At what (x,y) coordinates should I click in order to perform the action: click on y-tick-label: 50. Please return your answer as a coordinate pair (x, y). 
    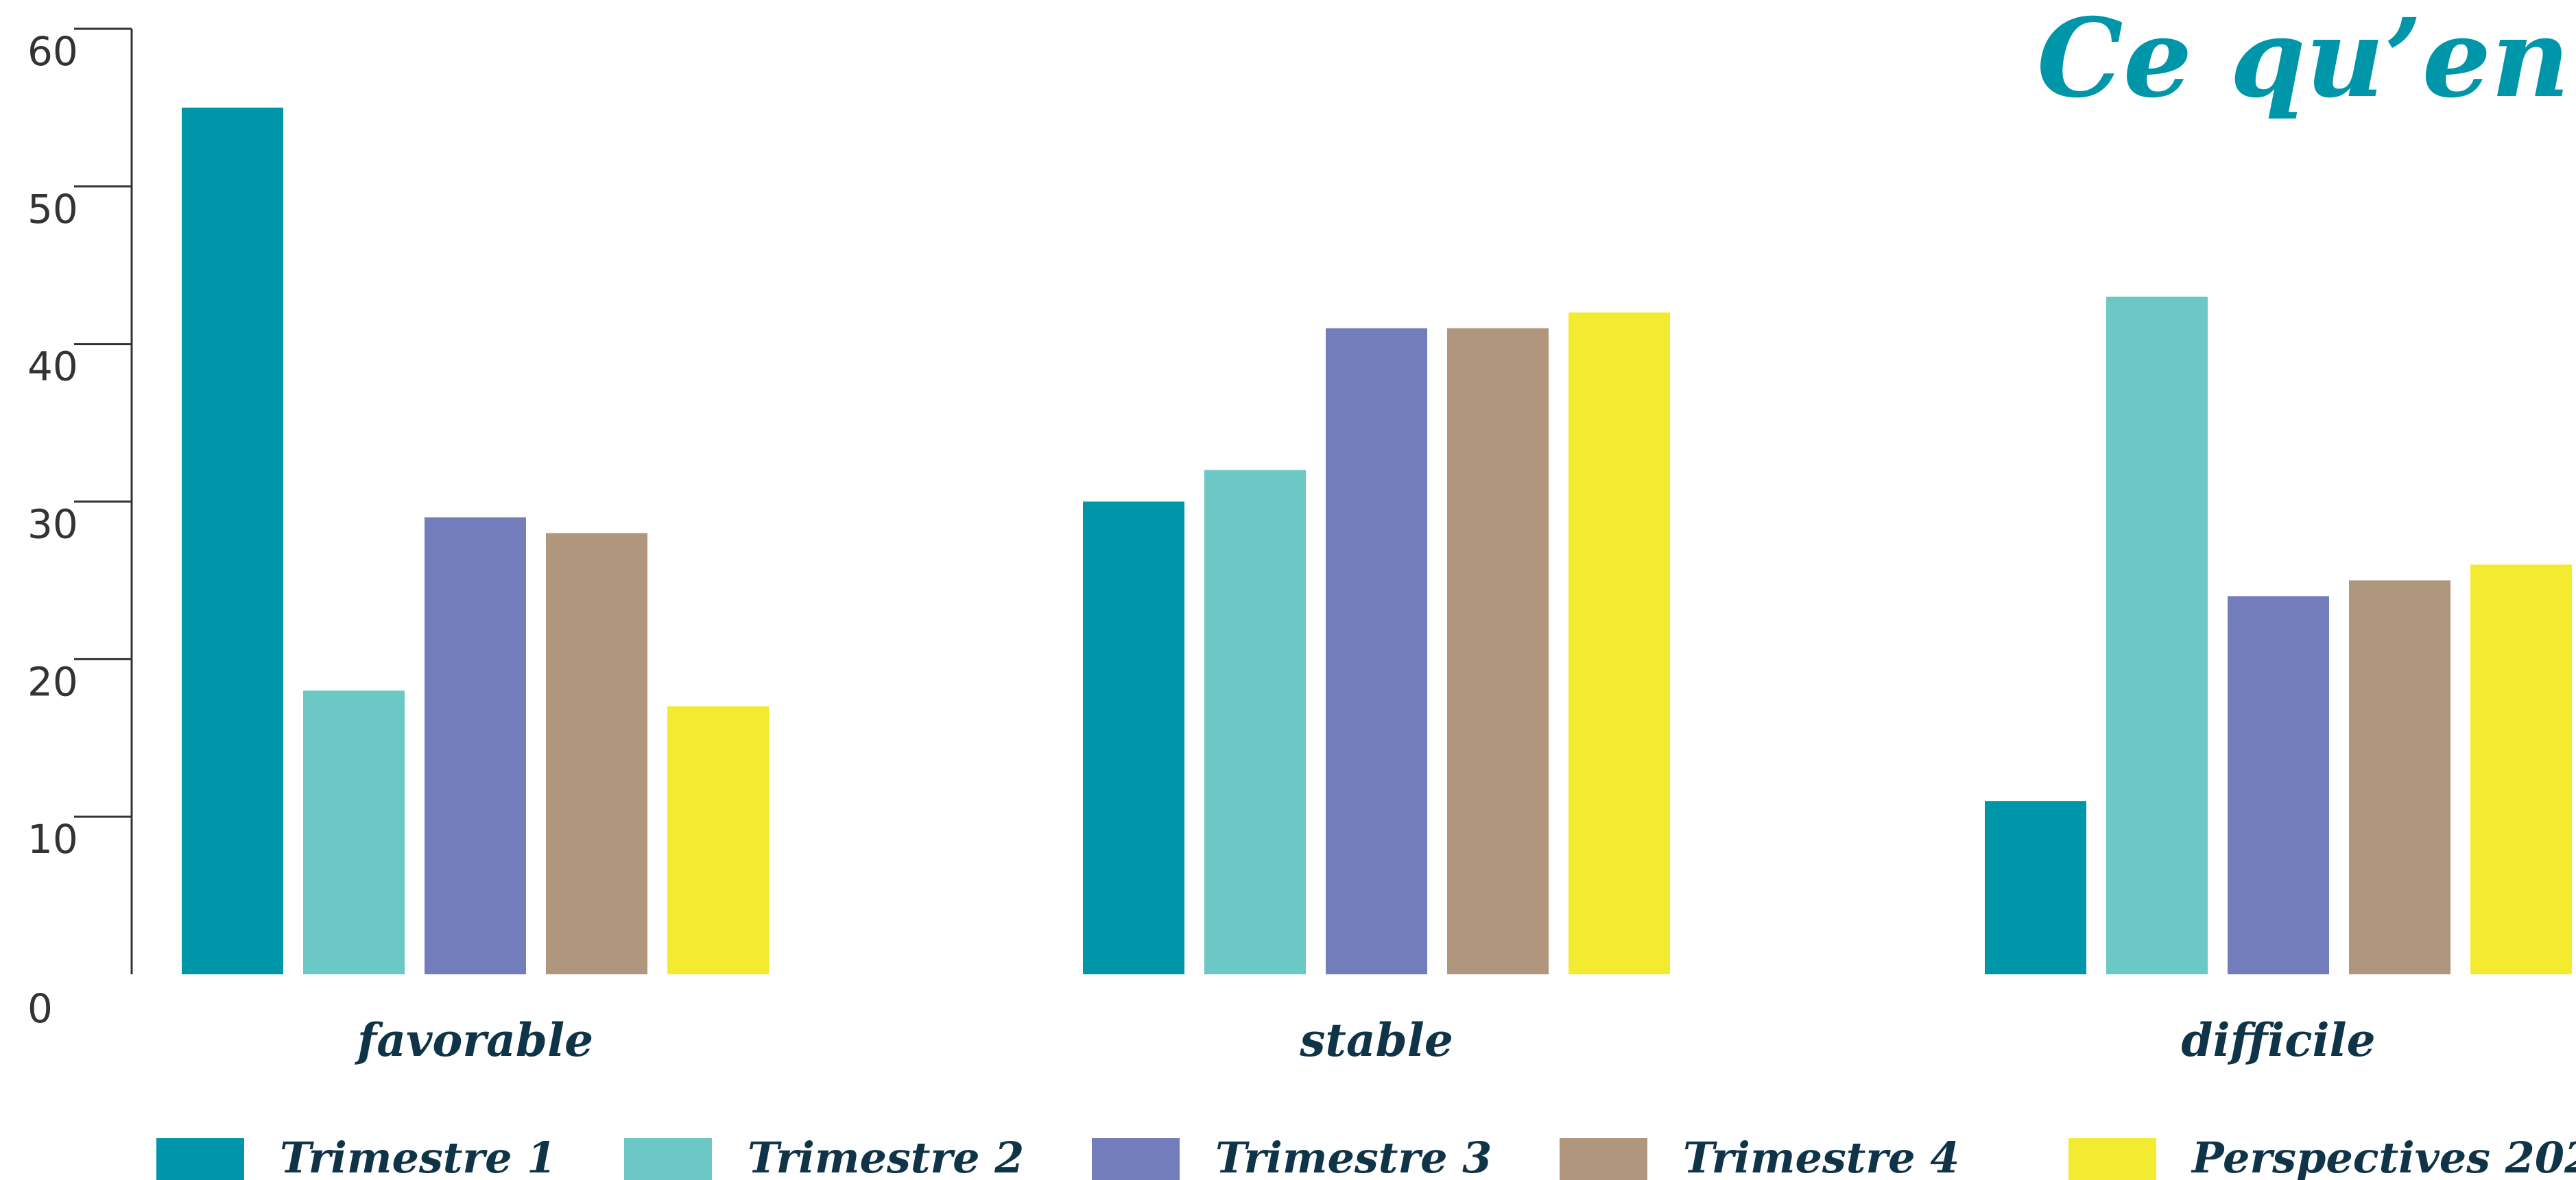
    Looking at the image, I should click on (52, 209).